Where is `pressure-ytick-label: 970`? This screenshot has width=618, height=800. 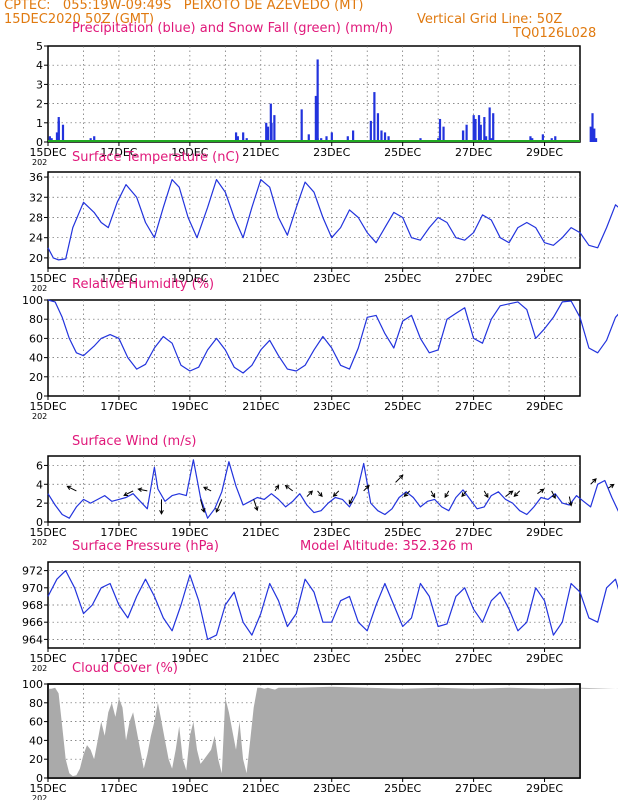
pressure-ytick-label: 970 is located at coordinates (32, 588).